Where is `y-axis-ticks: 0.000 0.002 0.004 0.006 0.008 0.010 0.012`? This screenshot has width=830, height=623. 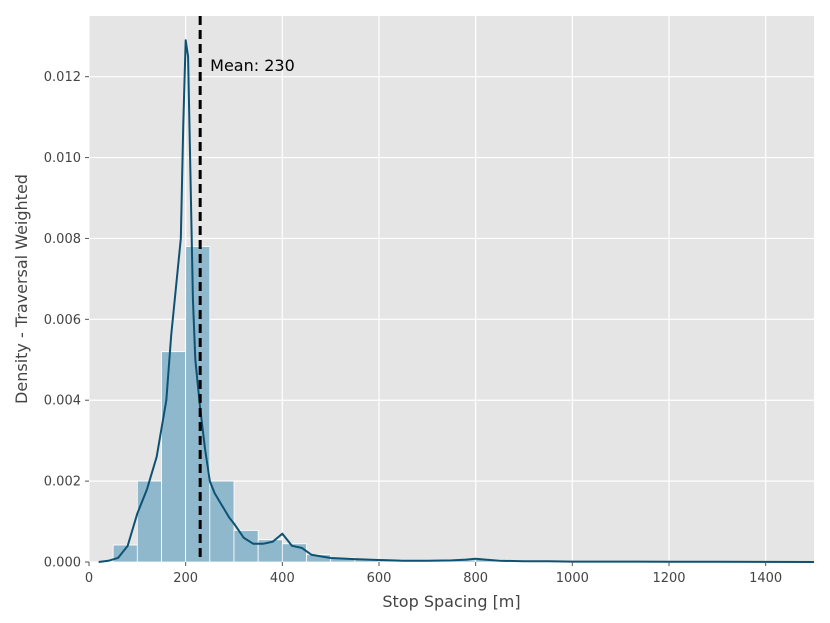 y-axis-ticks: 0.000 0.002 0.004 0.006 0.008 0.010 0.012 is located at coordinates (66, 320).